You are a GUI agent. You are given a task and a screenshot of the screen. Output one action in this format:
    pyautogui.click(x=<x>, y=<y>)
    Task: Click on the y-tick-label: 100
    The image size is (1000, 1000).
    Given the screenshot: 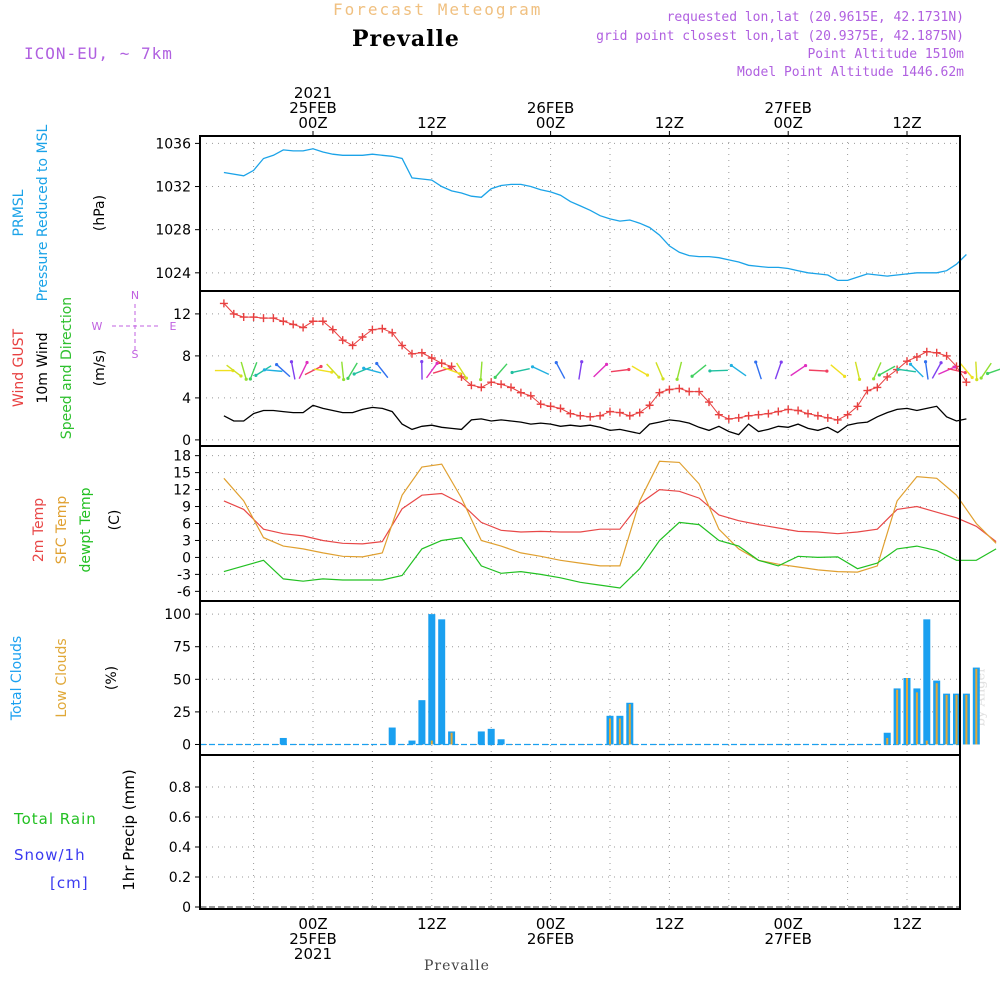 What is the action you would take?
    pyautogui.click(x=177, y=615)
    